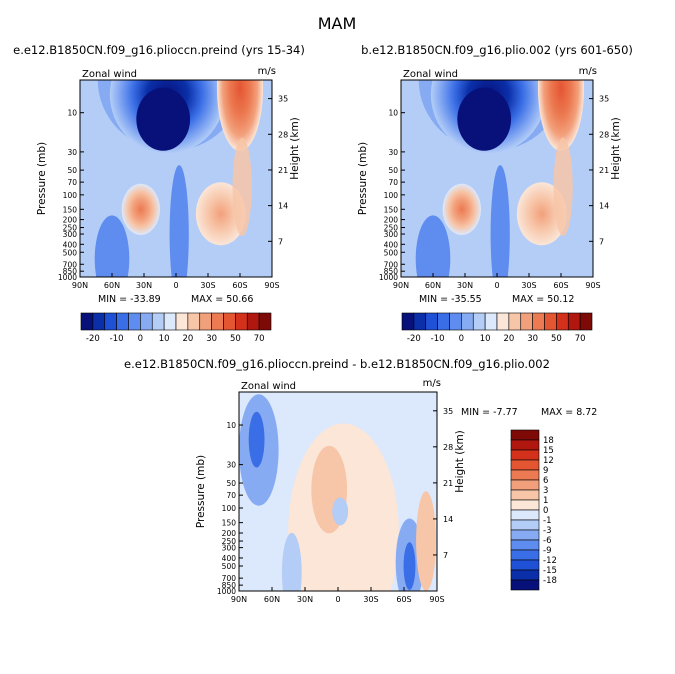 This screenshot has width=675, height=674. Describe the element at coordinates (414, 339) in the screenshot. I see `colorbar-tick-label: -20` at that location.